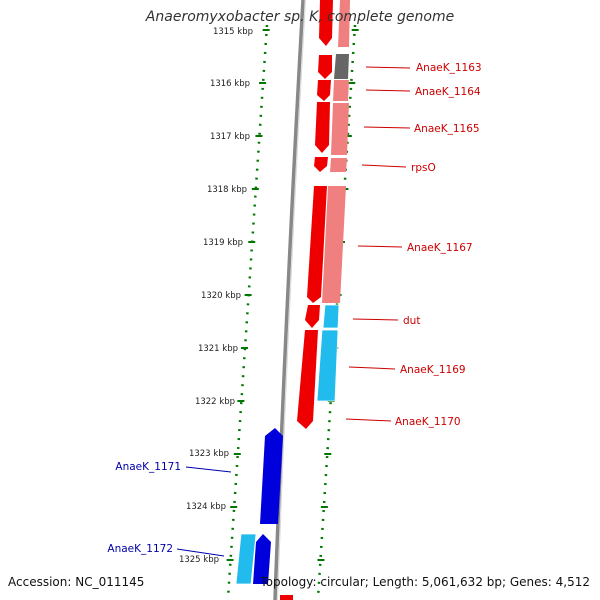 This screenshot has height=600, width=600. Describe the element at coordinates (447, 129) in the screenshot. I see `gene-label: AnaeK_1165` at that location.